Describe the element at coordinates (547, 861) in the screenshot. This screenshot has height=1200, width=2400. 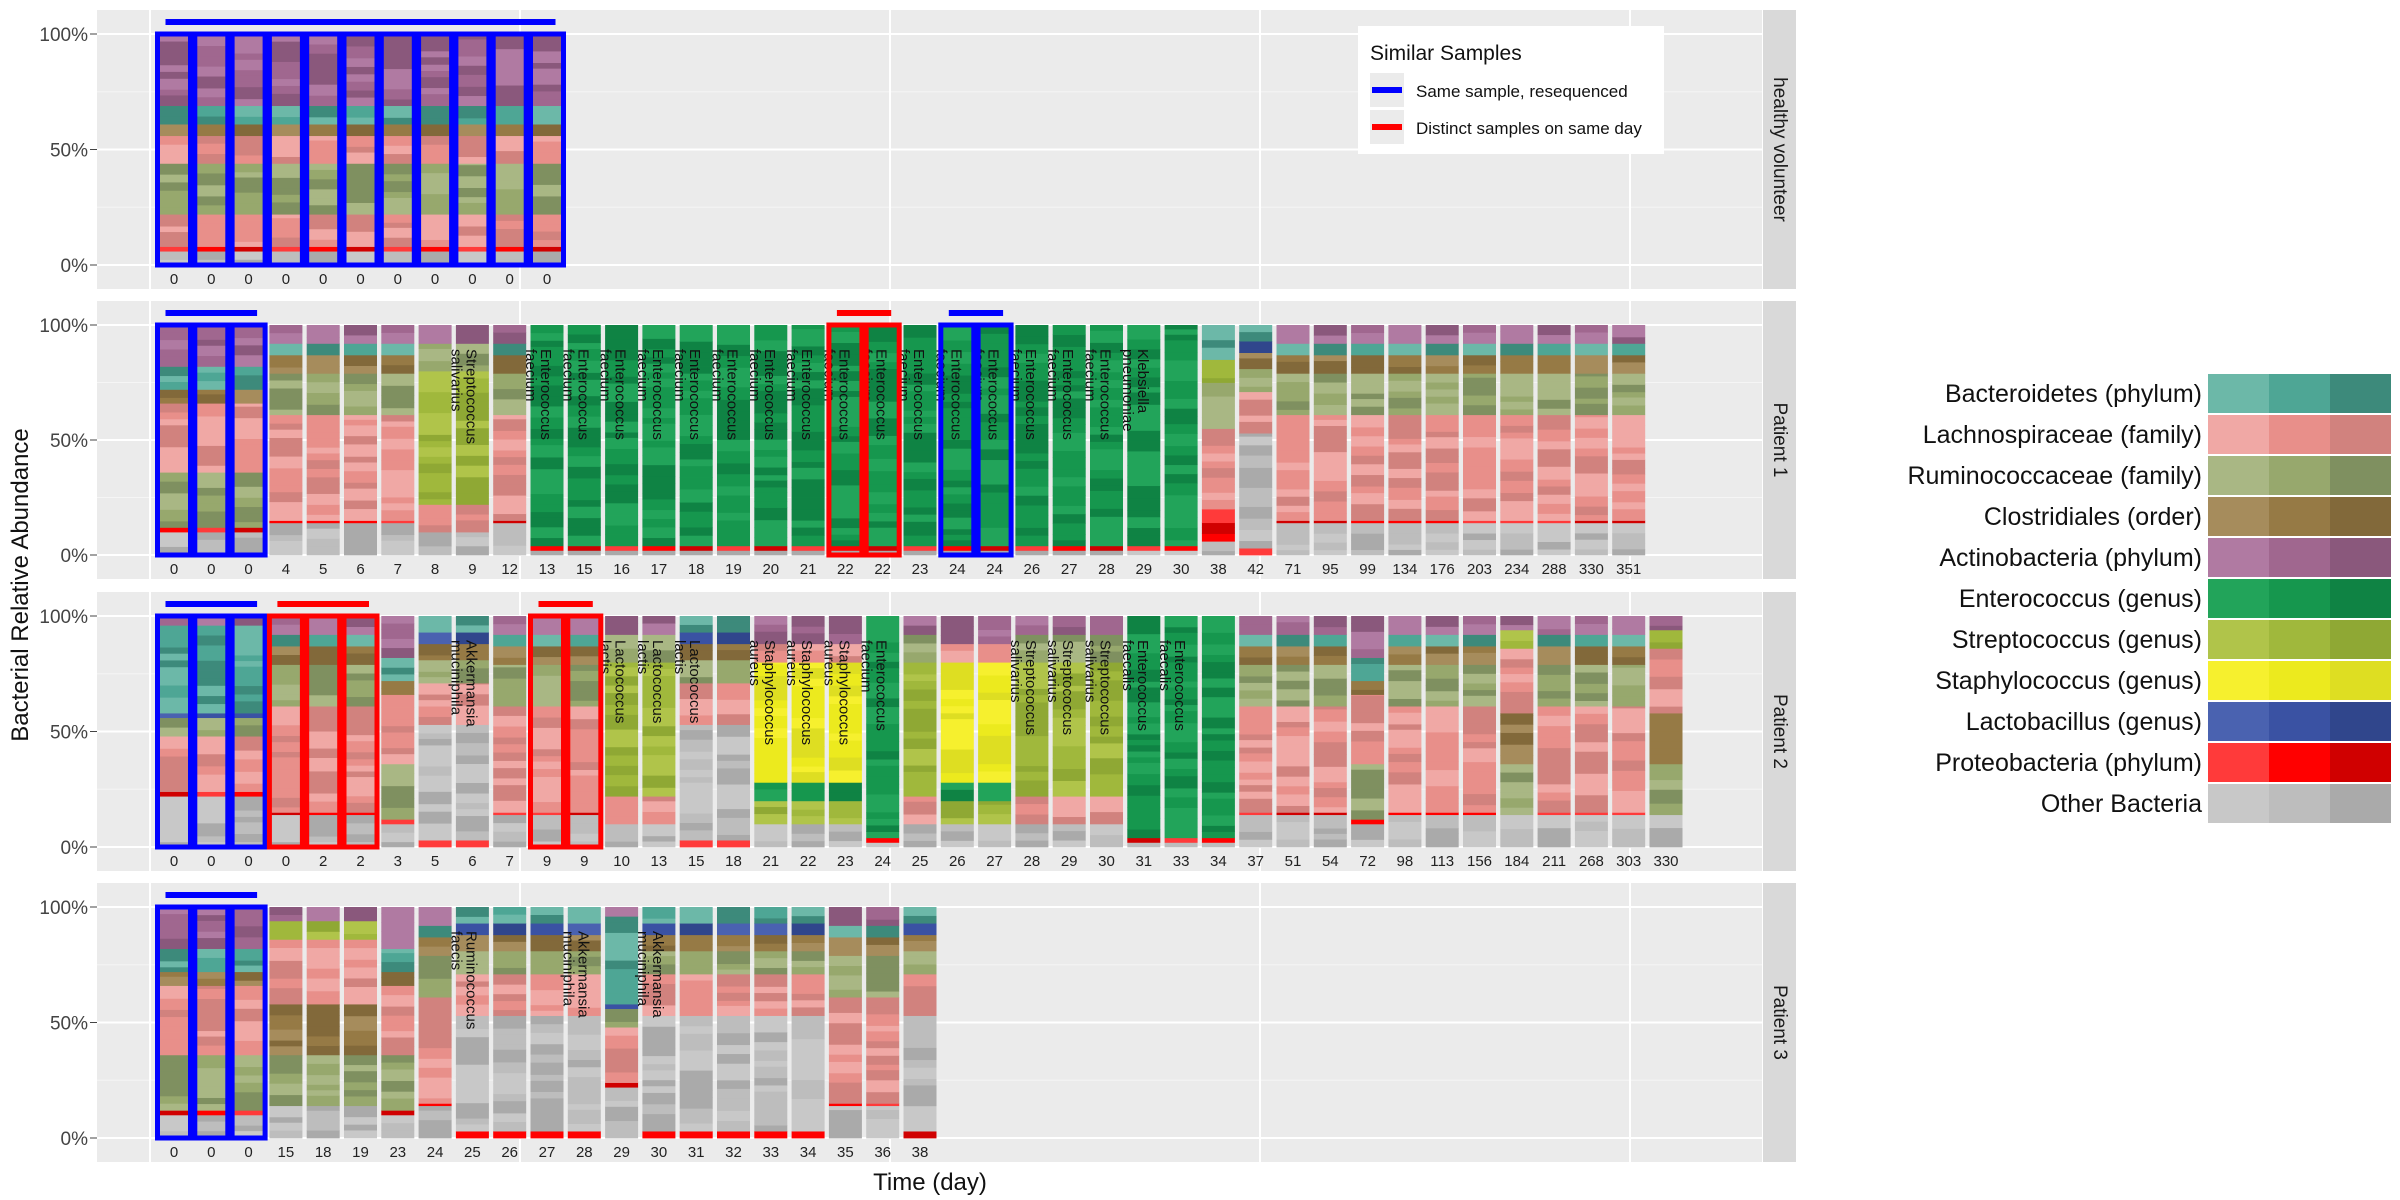
I see `x-tick-label: 9` at that location.